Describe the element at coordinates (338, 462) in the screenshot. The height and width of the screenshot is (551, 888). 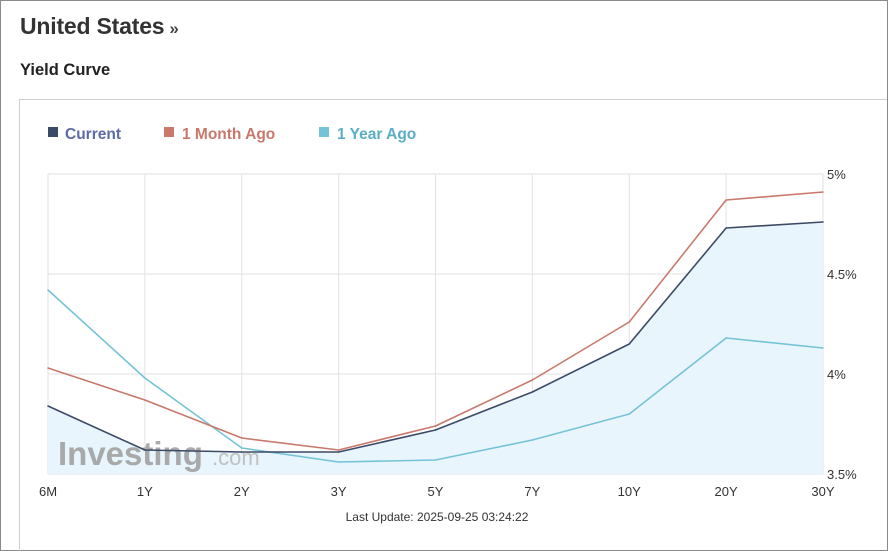
I see `point-year-ago-3Y` at that location.